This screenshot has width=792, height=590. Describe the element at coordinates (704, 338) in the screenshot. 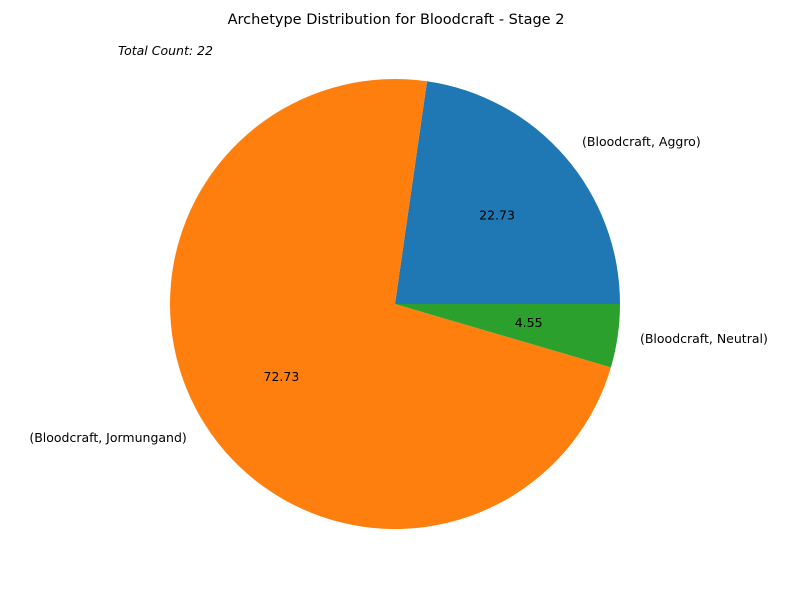

I see `pie-slice-category-label-2: (Bloodcraft, Neutral)` at that location.